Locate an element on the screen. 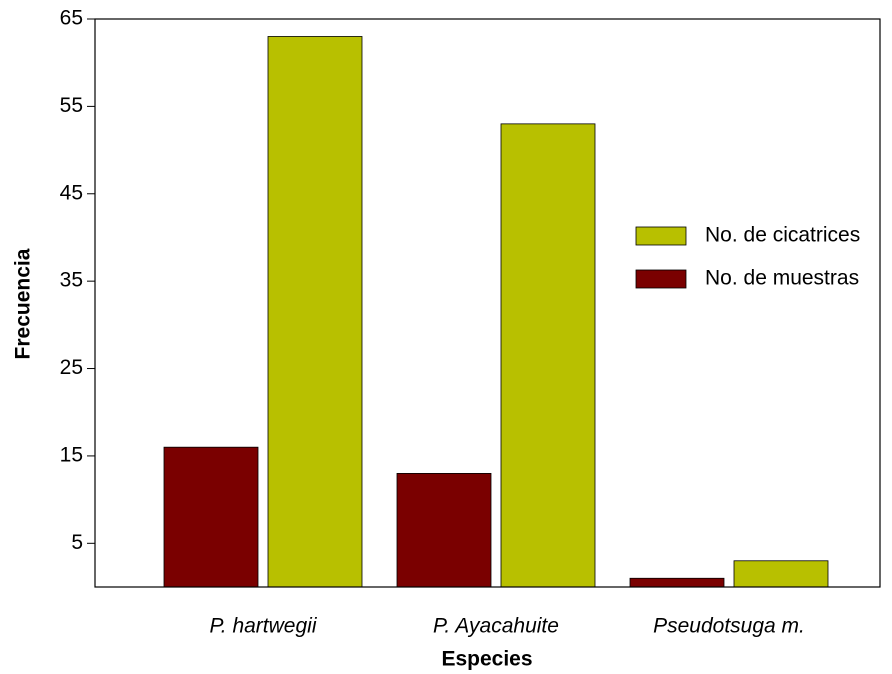 This screenshot has width=892, height=674. x-tick-label: Pseudotsuga m. is located at coordinates (729, 626).